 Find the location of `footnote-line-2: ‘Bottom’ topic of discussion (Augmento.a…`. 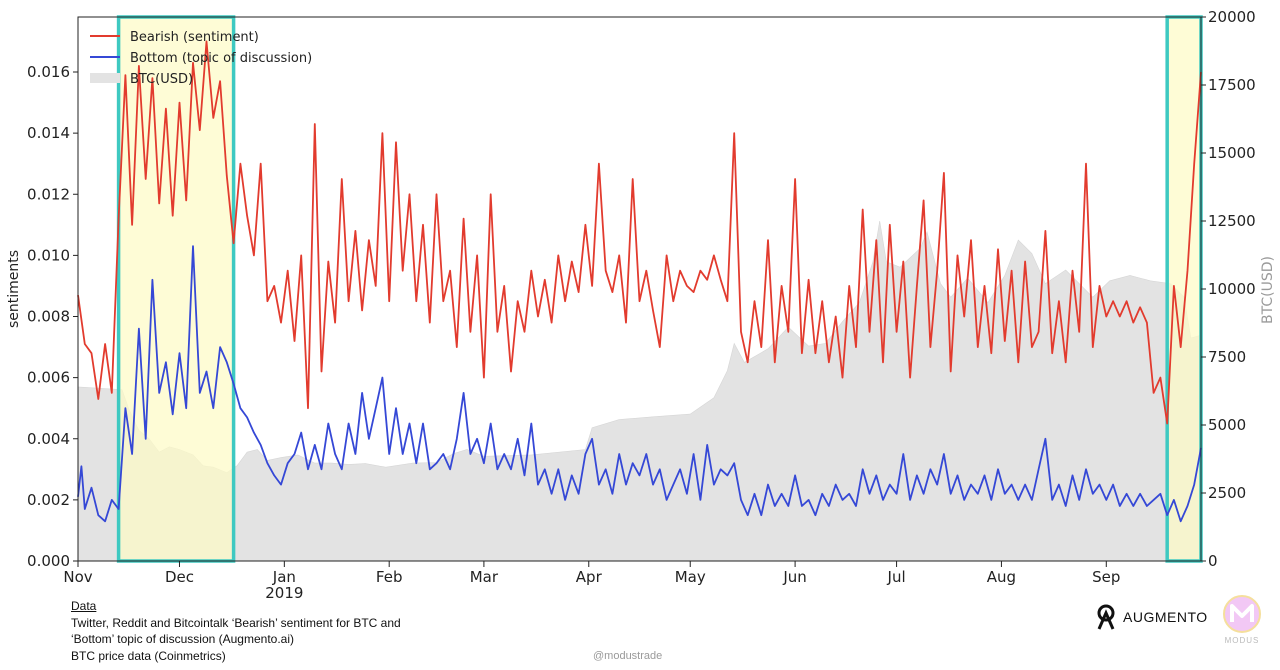

footnote-line-2: ‘Bottom’ topic of discussion (Augmento.a… is located at coordinates (182, 639).